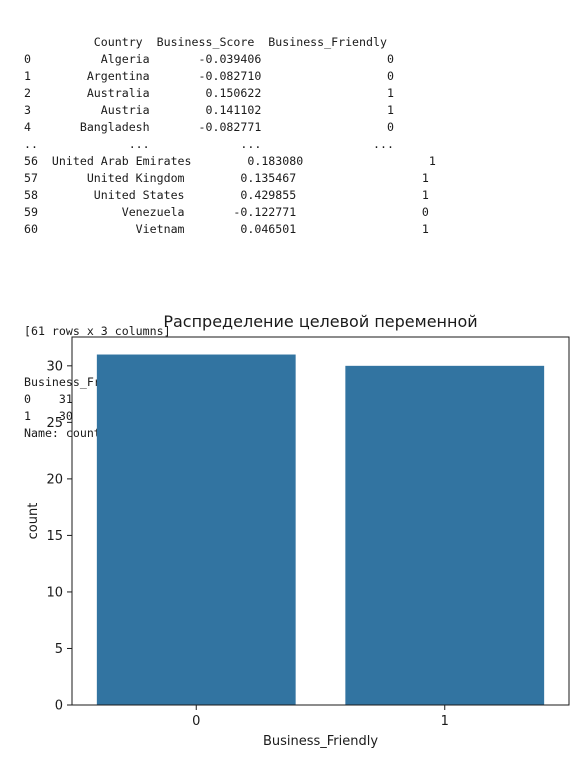 This screenshot has height=759, width=588. What do you see at coordinates (54, 366) in the screenshot?
I see `y-tick-label: 30` at bounding box center [54, 366].